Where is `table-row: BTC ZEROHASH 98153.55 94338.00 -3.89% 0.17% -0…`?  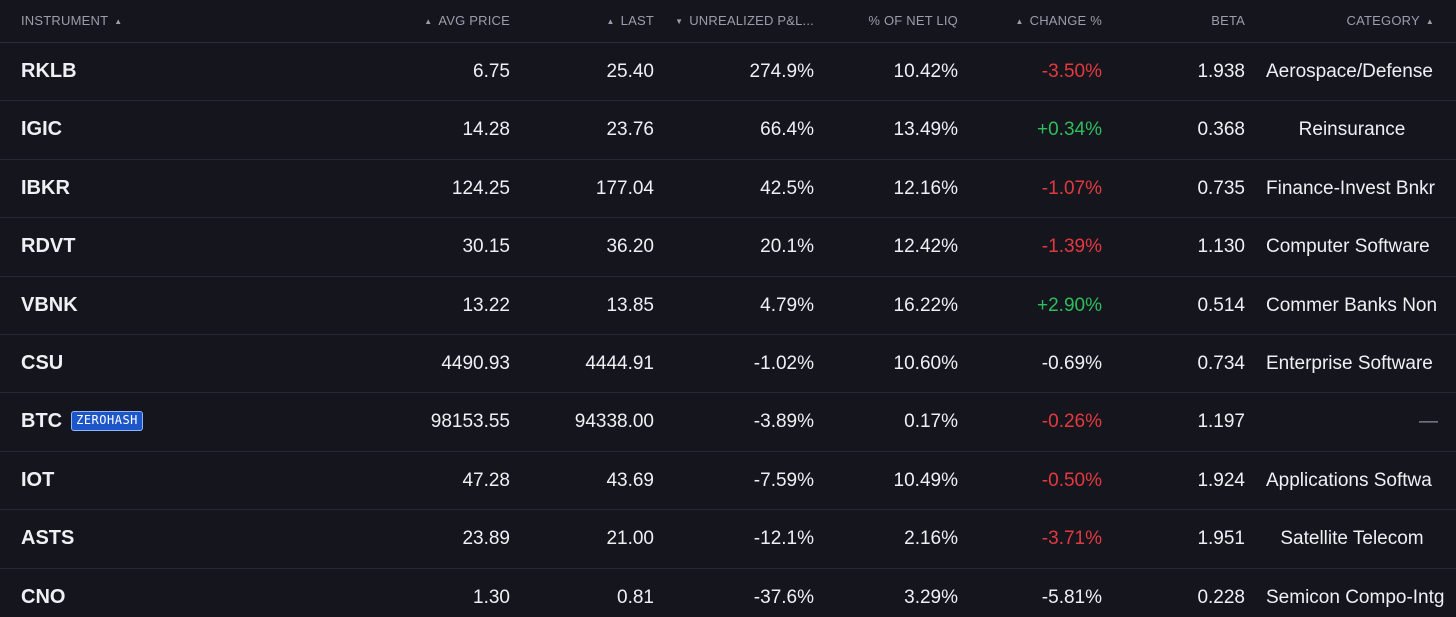 table-row: BTC ZEROHASH 98153.55 94338.00 -3.89% 0.17% -0… is located at coordinates (728, 422).